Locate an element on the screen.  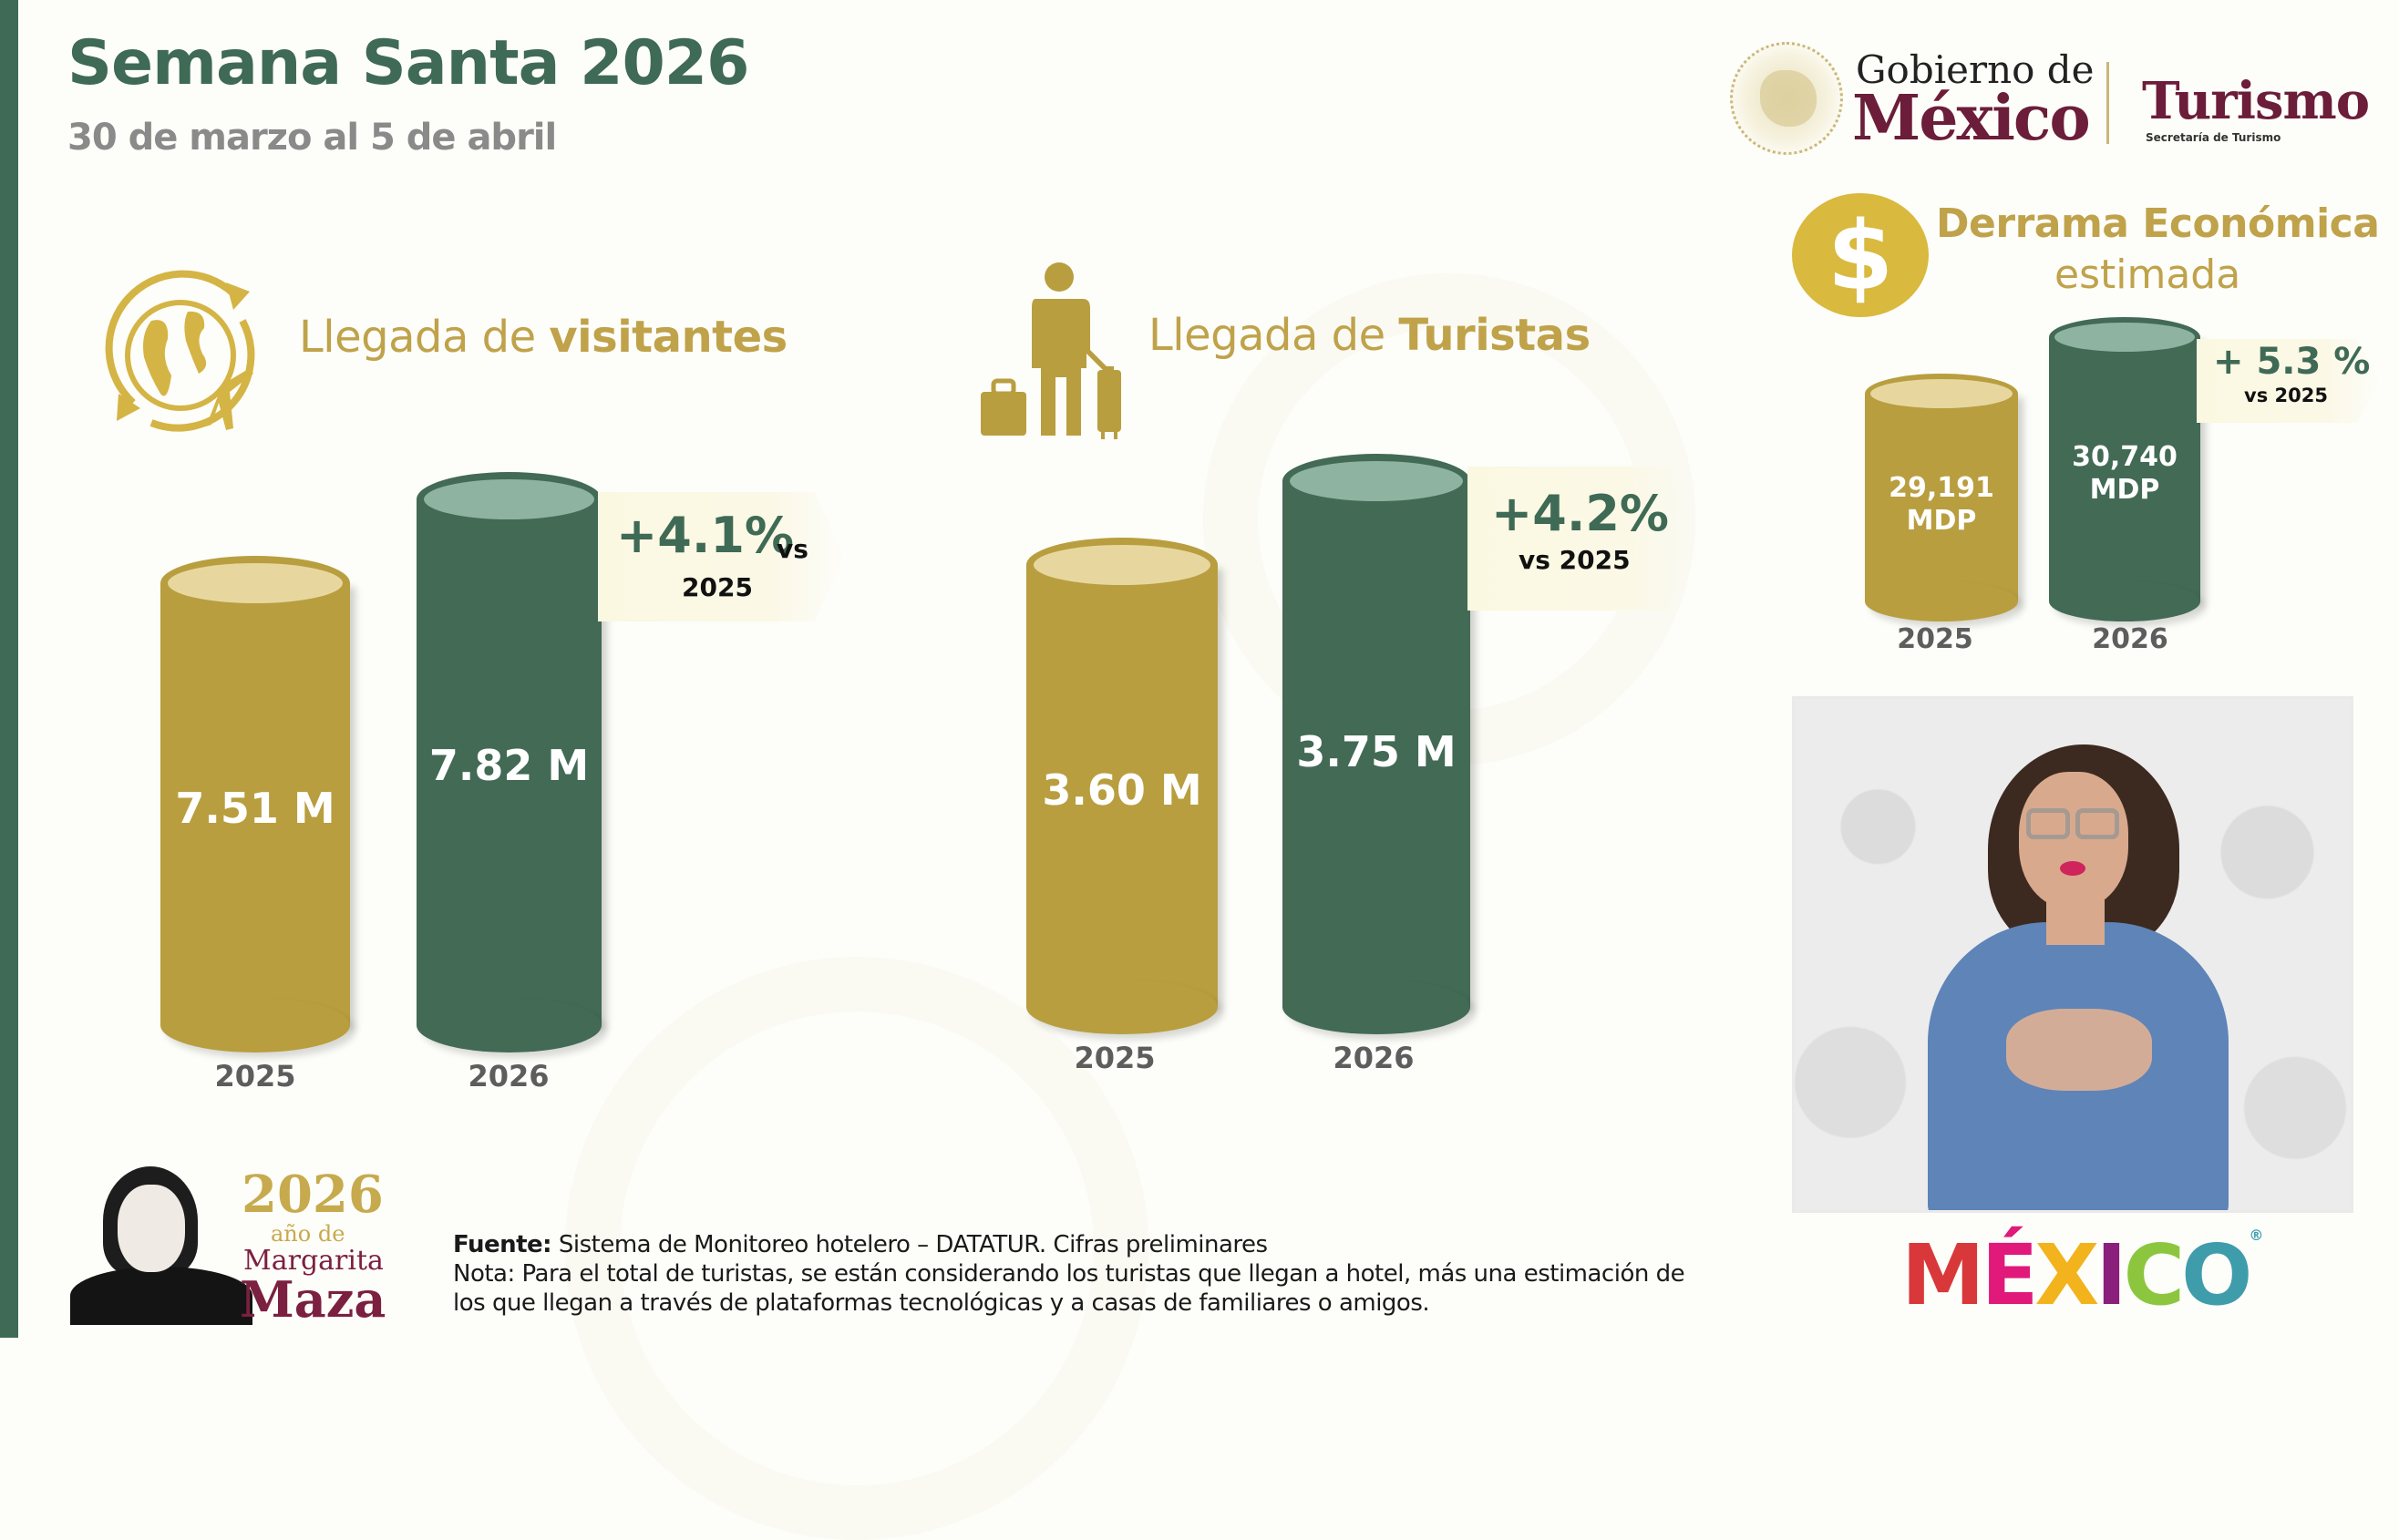
change-badge-visitantes: +4.1% vs 2025 is located at coordinates (721, 556).